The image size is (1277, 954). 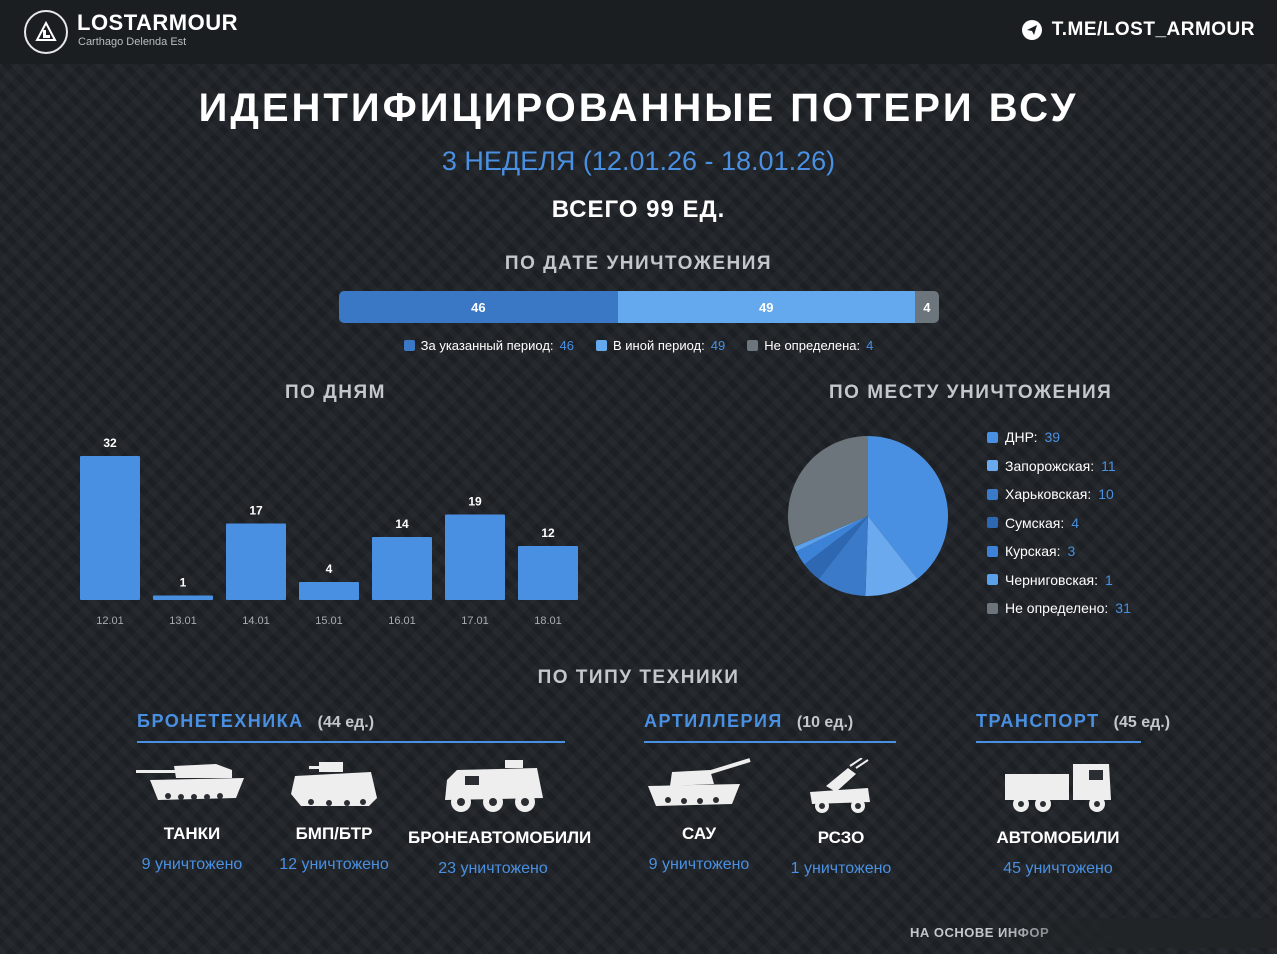 I want to click on spg-icon, so click(x=699, y=782).